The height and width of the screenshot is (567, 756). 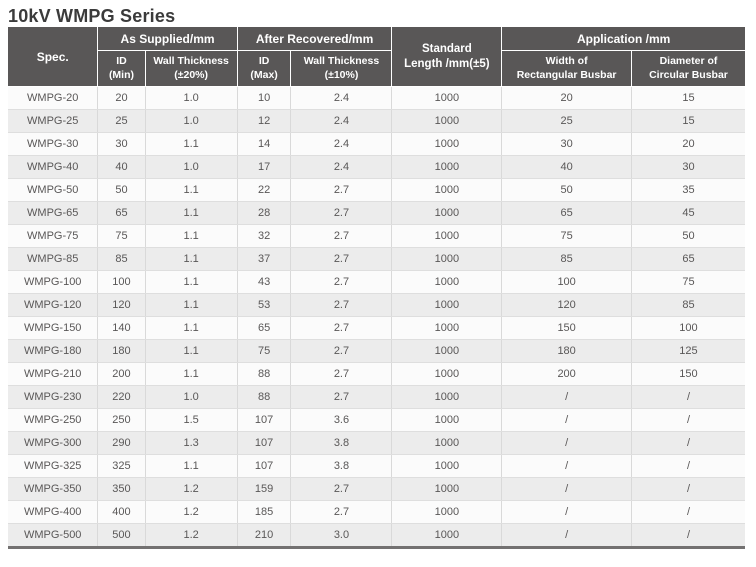 I want to click on id-min-cell: 75, so click(x=121, y=236).